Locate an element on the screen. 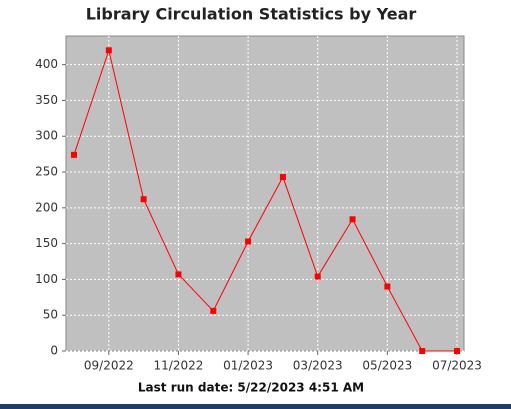 Image resolution: width=511 pixels, height=409 pixels. x-tick-label: 01/2023 is located at coordinates (248, 366).